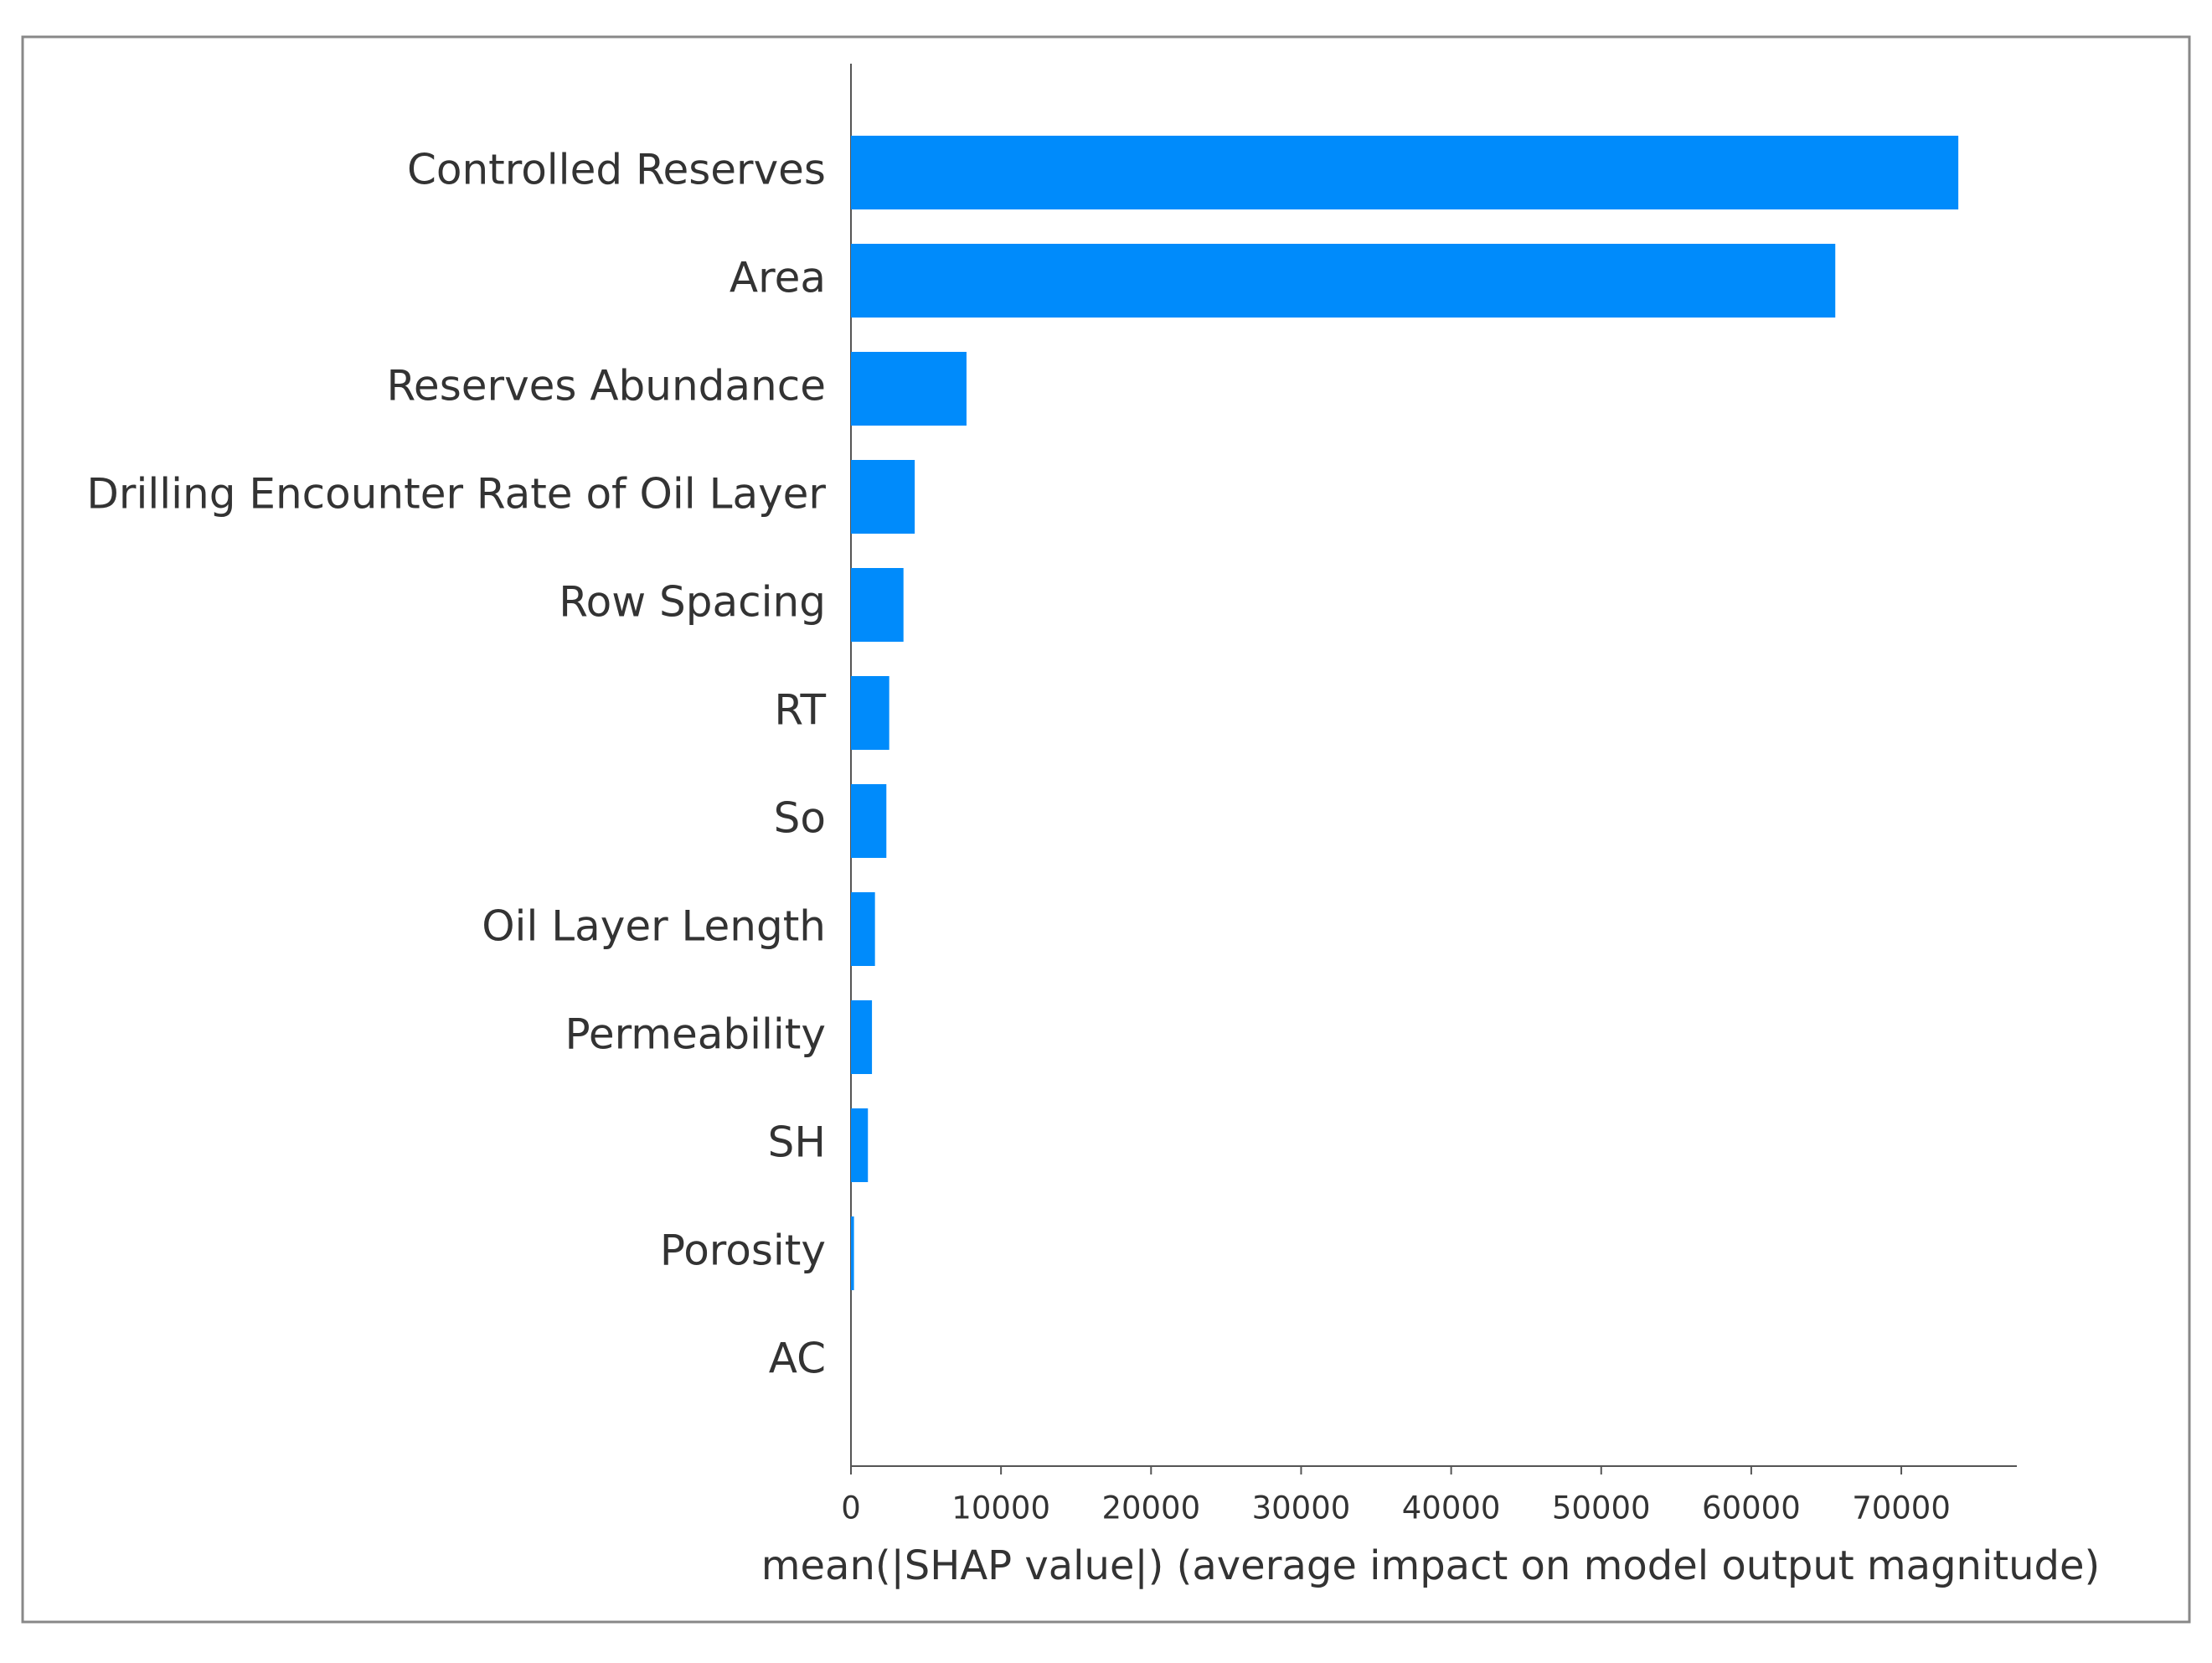 The height and width of the screenshot is (1663, 2212). I want to click on x-tick-label: 50000, so click(1601, 1508).